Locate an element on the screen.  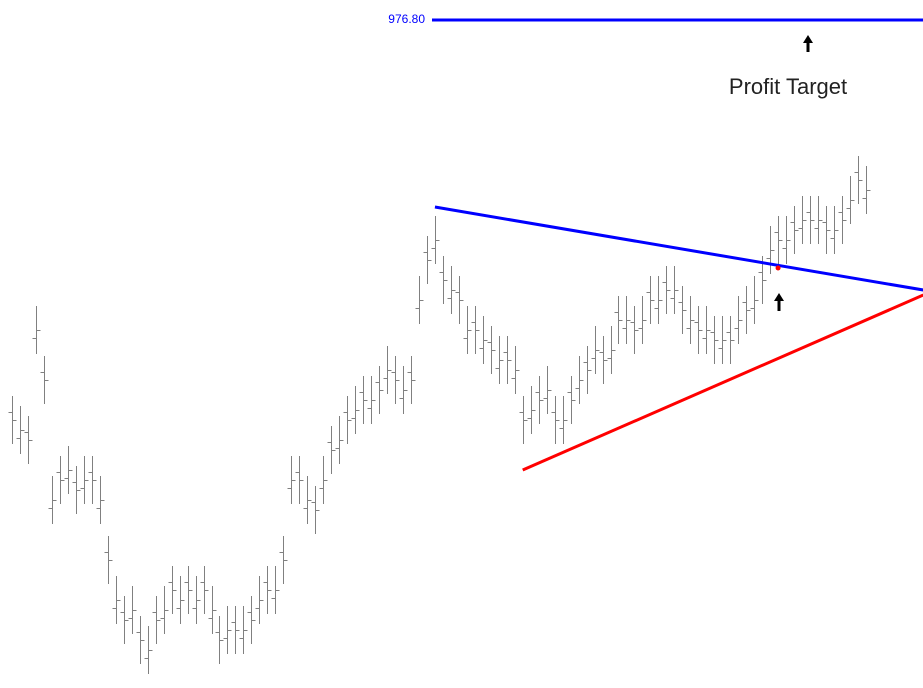
target-arrow is located at coordinates (808, 43).